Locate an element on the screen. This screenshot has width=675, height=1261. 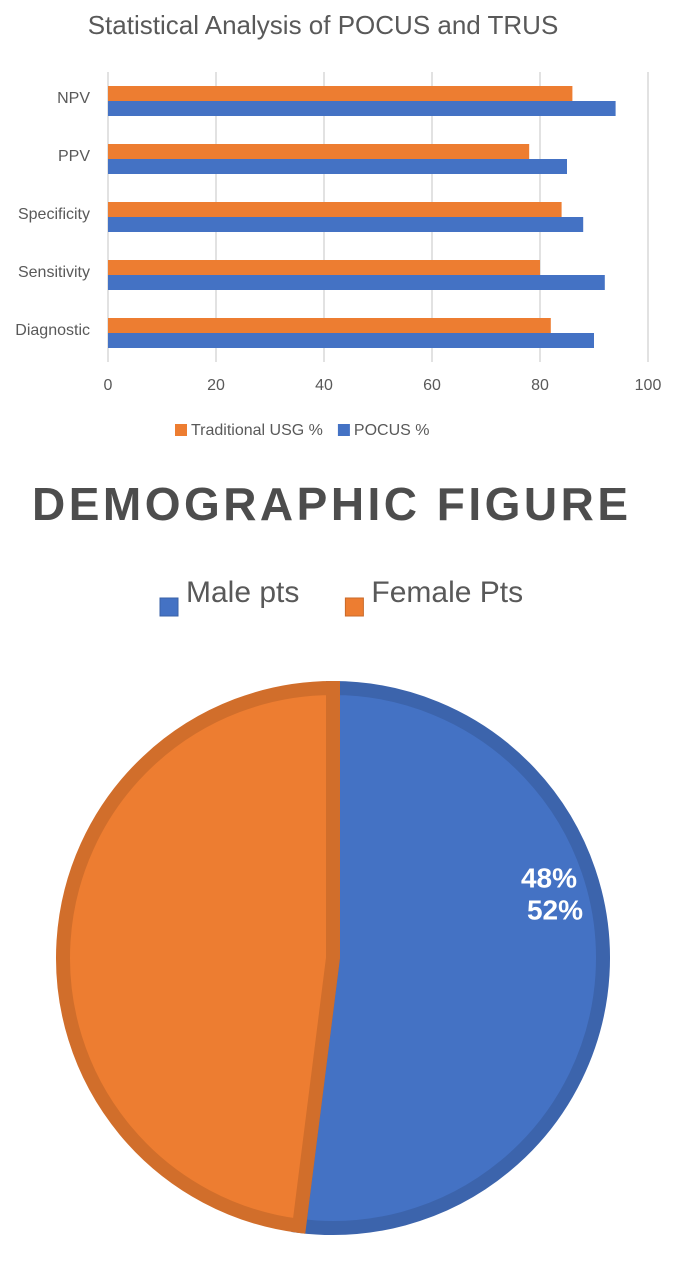
chart-title: Statistical Analysis of POCUS and TRUS is located at coordinates (323, 25).